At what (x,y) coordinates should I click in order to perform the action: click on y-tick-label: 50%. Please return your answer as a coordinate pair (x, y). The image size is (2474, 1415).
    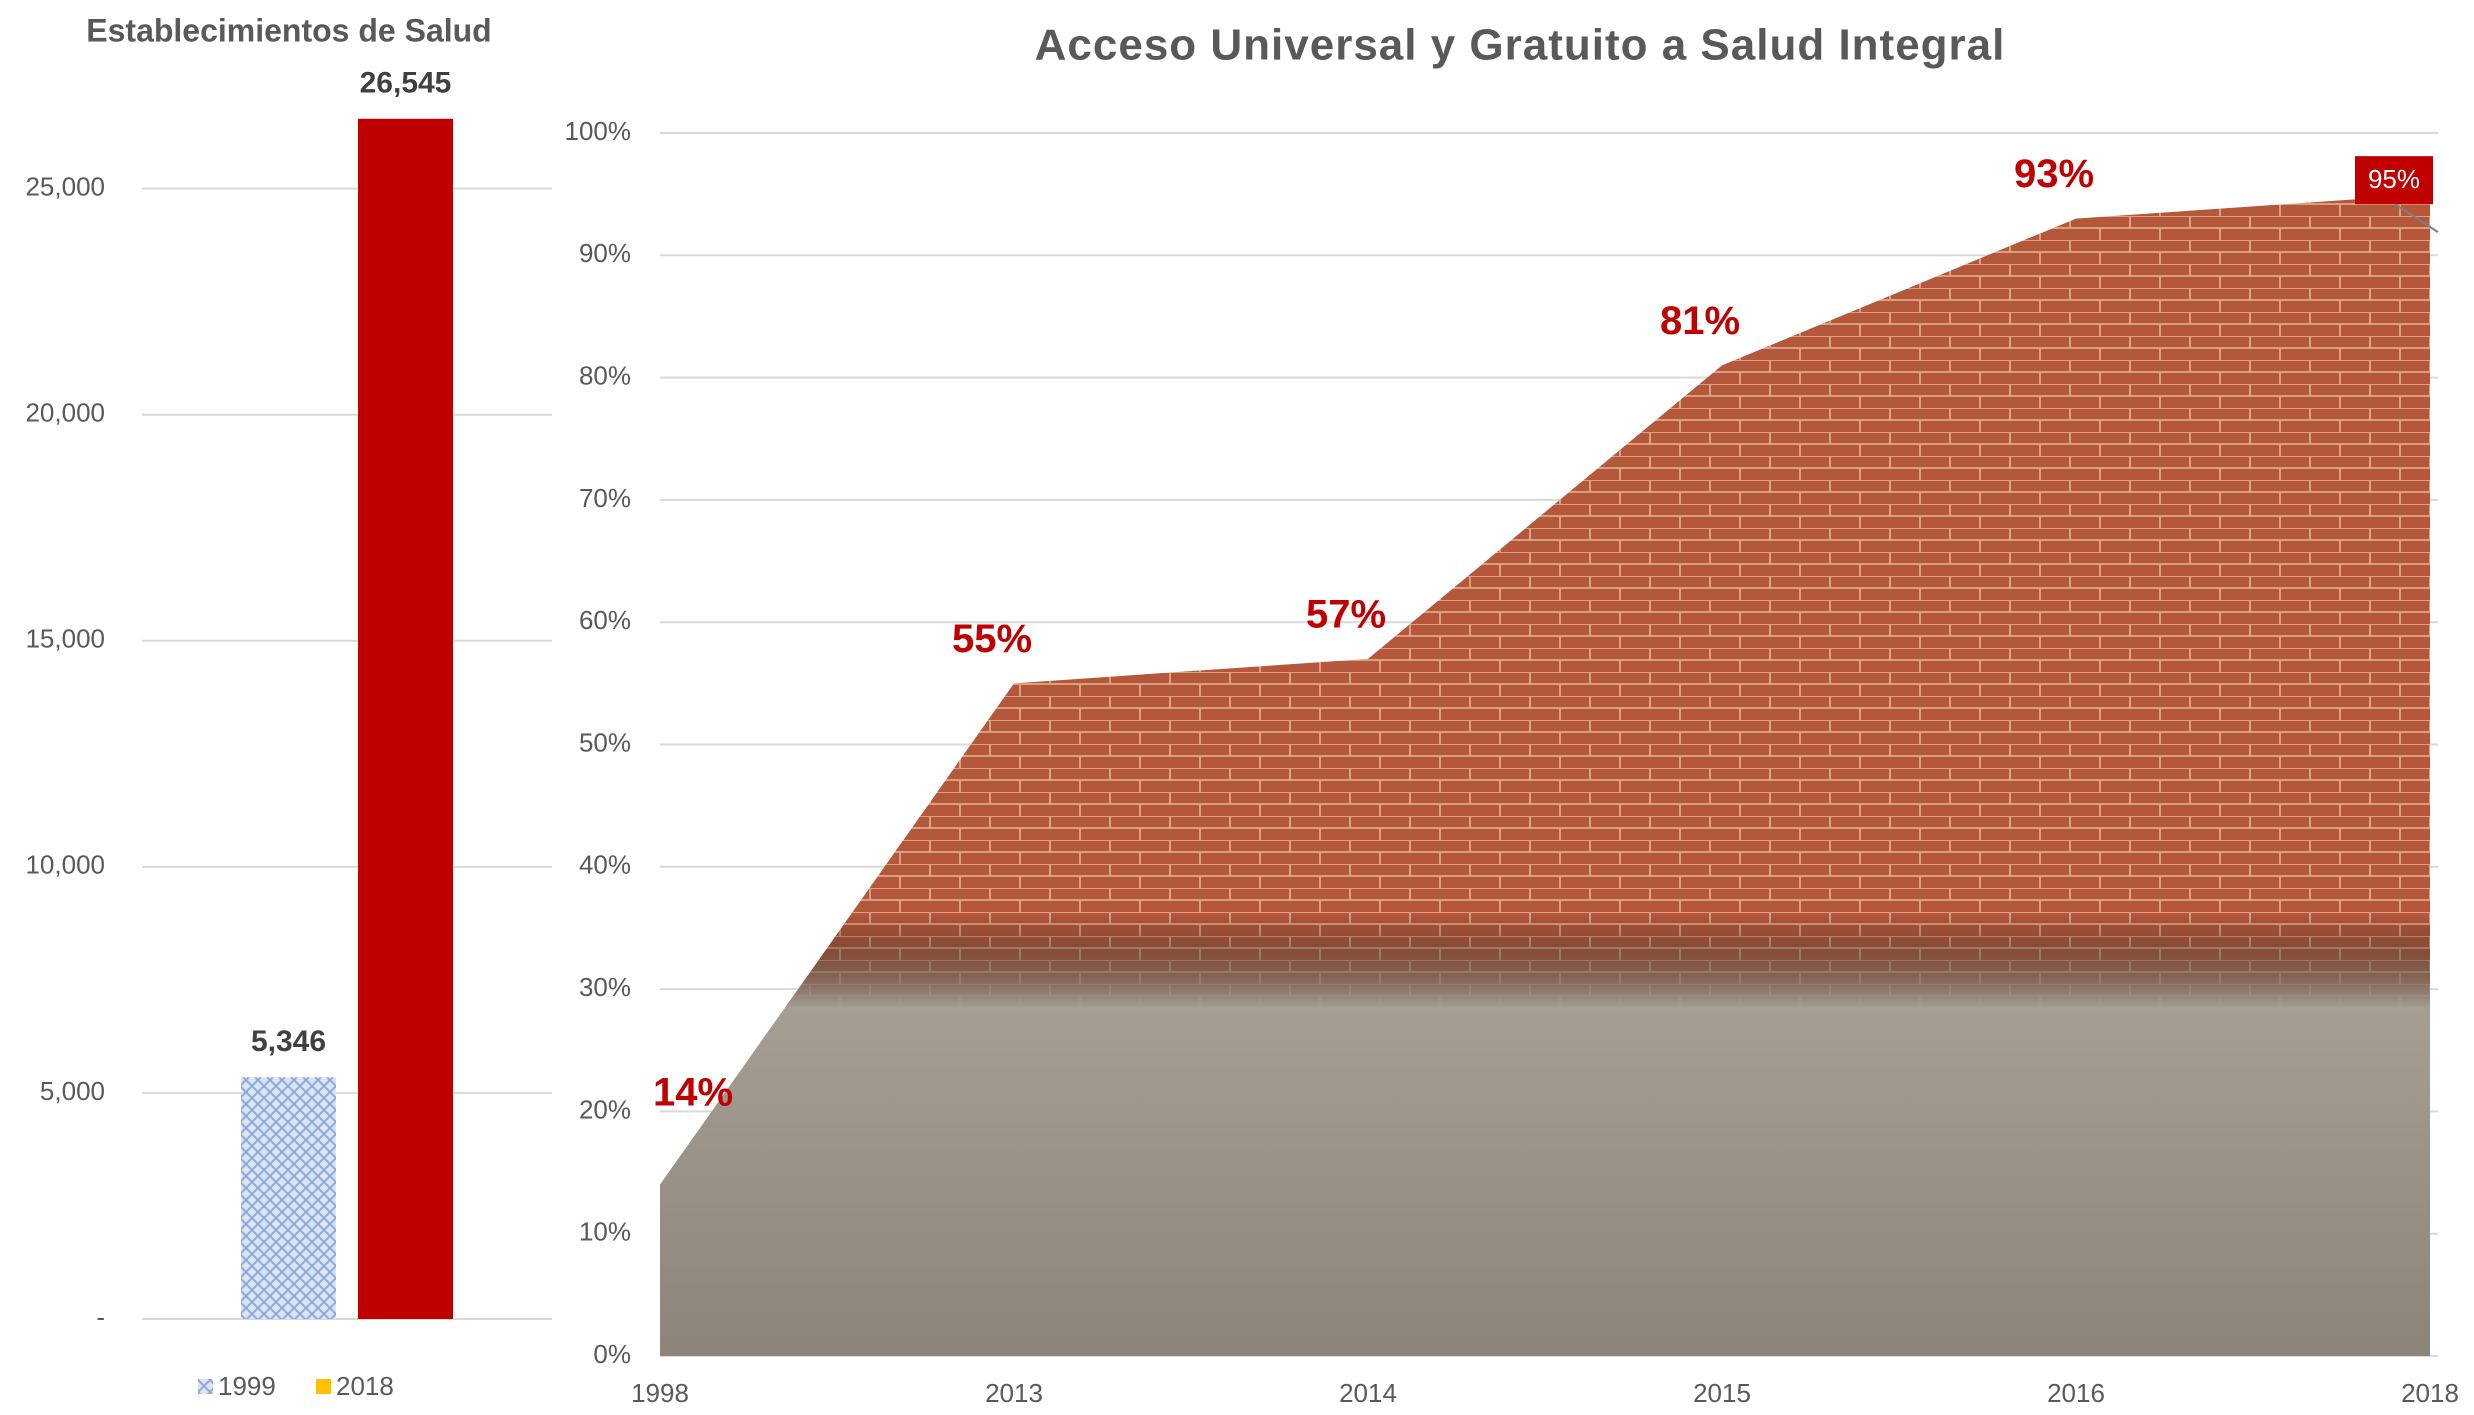
    Looking at the image, I should click on (605, 742).